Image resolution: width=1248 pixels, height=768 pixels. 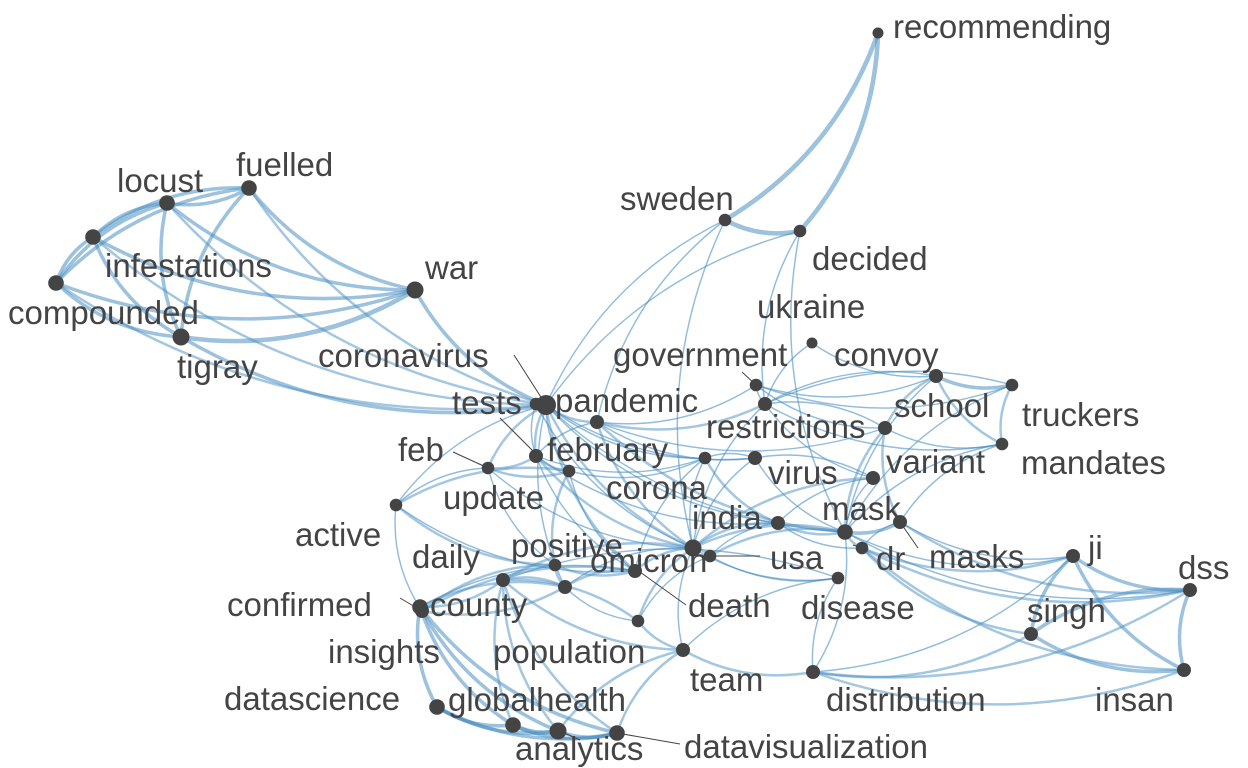 I want to click on label-war: war, so click(x=451, y=267).